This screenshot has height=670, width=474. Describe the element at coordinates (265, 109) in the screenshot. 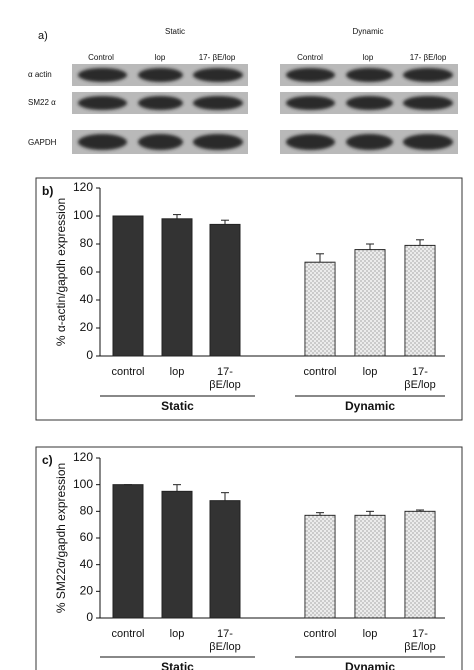

I see `blot-bands` at that location.